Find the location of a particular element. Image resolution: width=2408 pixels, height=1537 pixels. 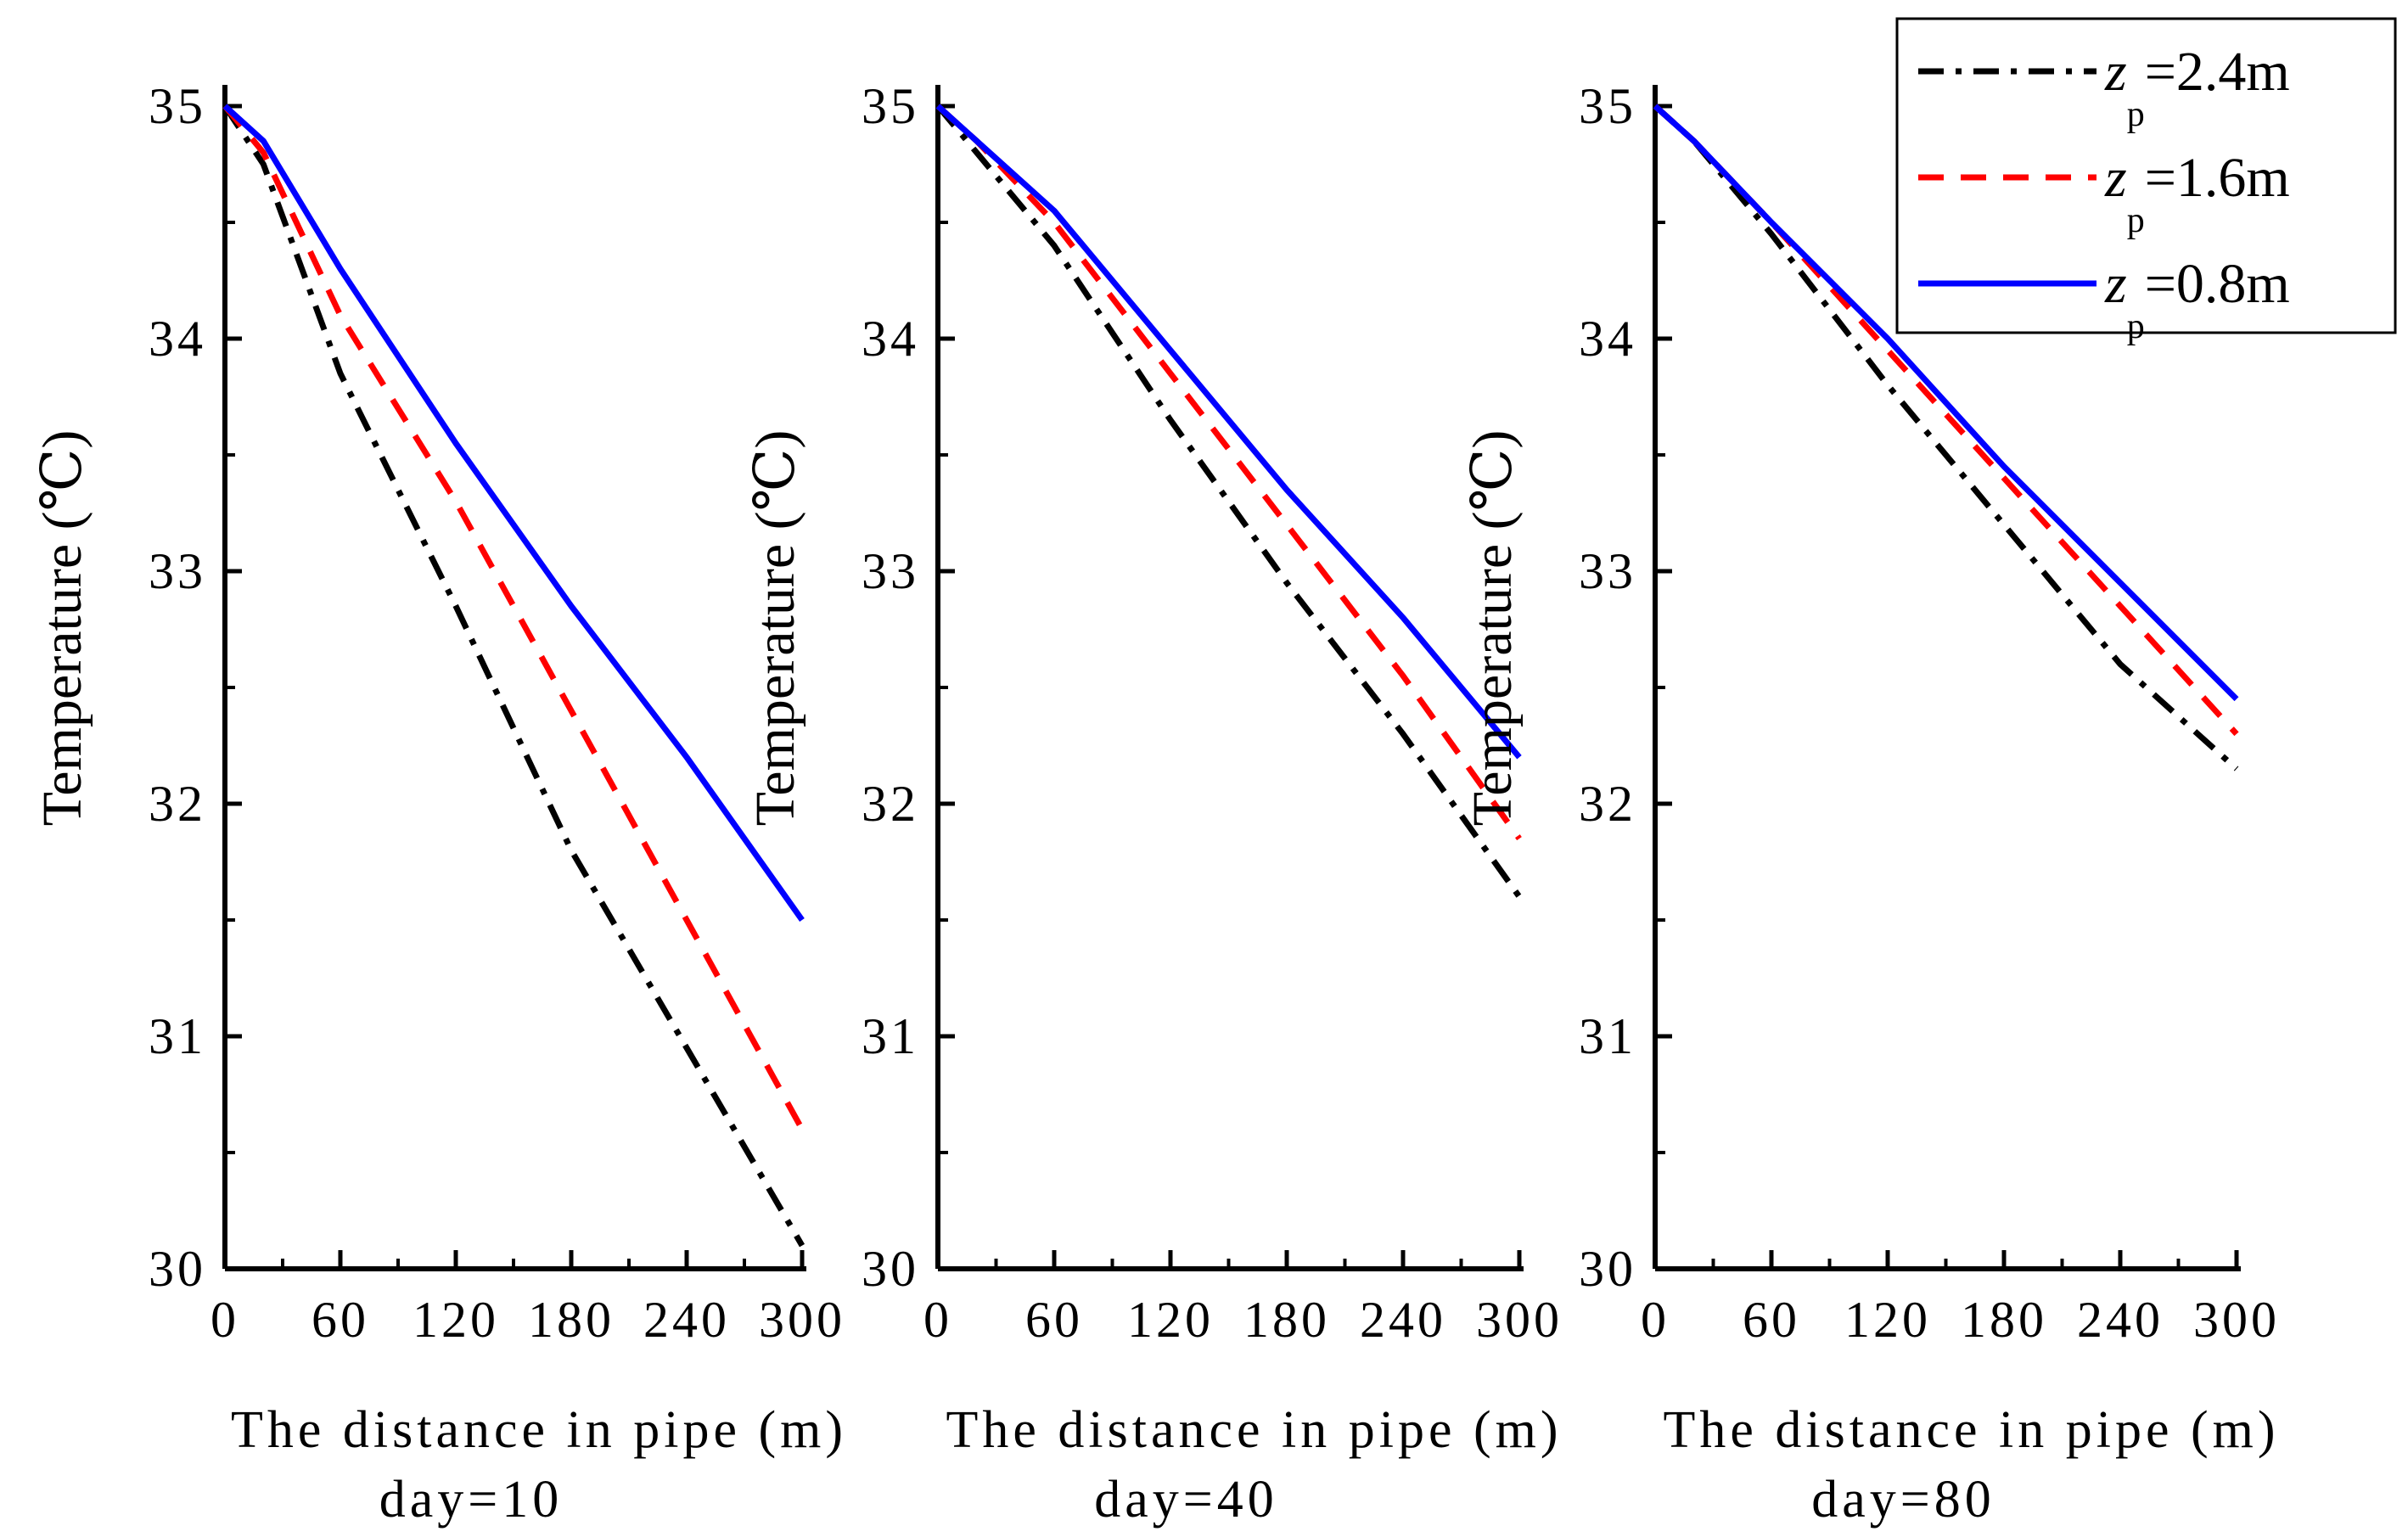

legend-value: =0.8m is located at coordinates (2217, 284).